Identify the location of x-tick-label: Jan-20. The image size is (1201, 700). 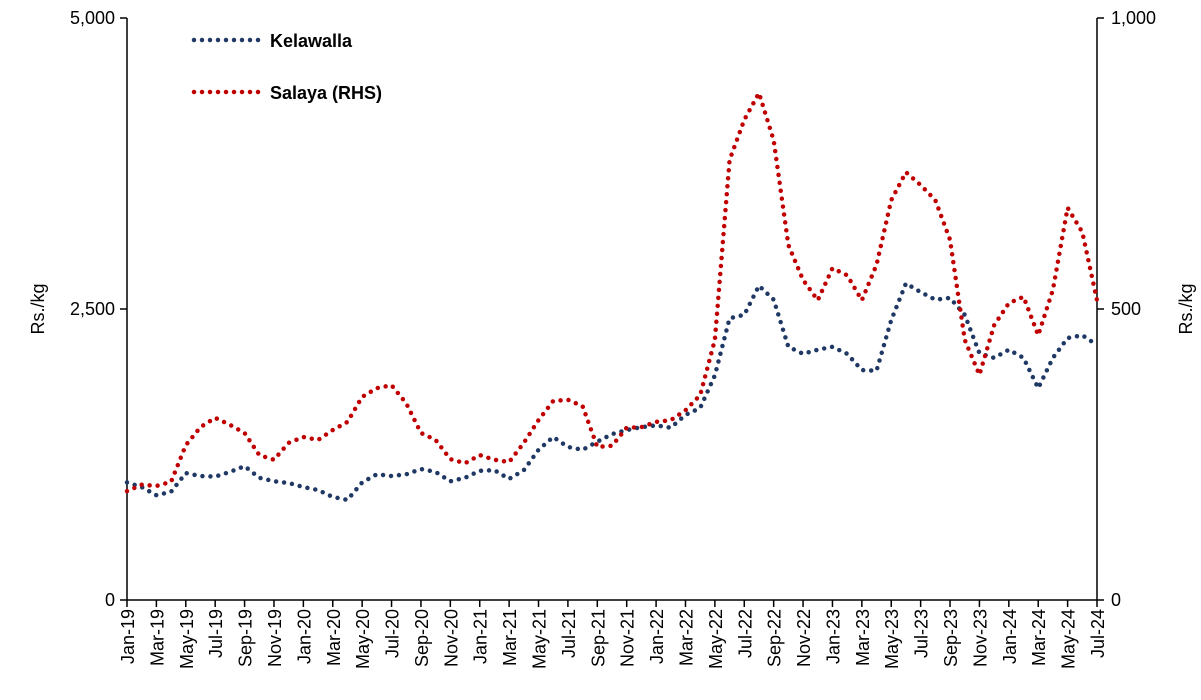
(304, 636).